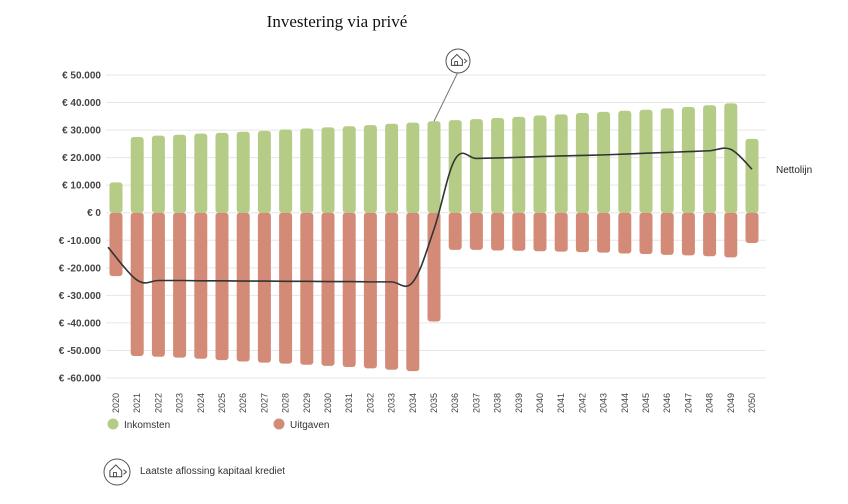 The image size is (848, 504). What do you see at coordinates (137, 403) in the screenshot?
I see `x-tick-label: 2021` at bounding box center [137, 403].